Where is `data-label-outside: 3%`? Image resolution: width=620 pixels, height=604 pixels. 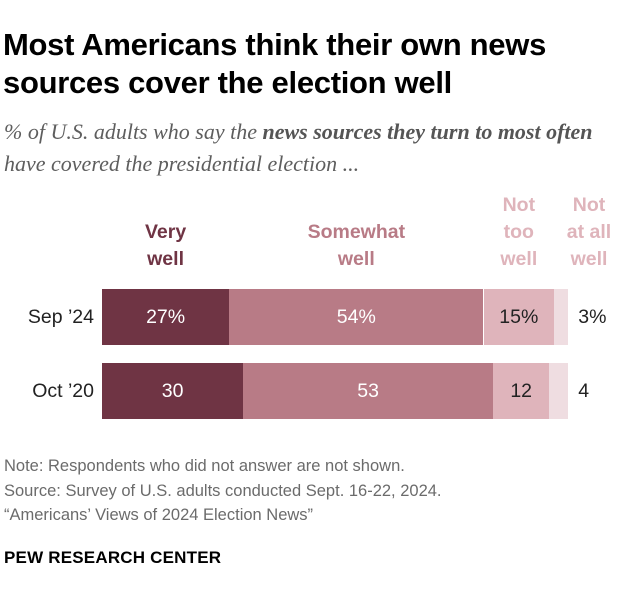
data-label-outside: 3% is located at coordinates (592, 317).